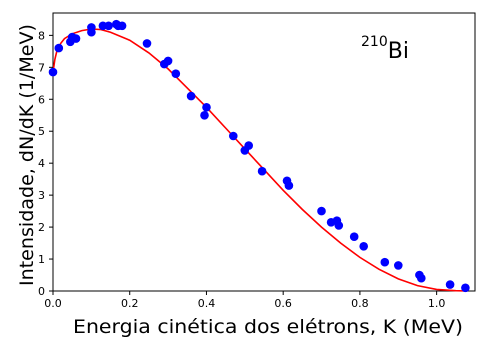  What do you see at coordinates (41, 163) in the screenshot?
I see `y-tick-label: 4` at bounding box center [41, 163].